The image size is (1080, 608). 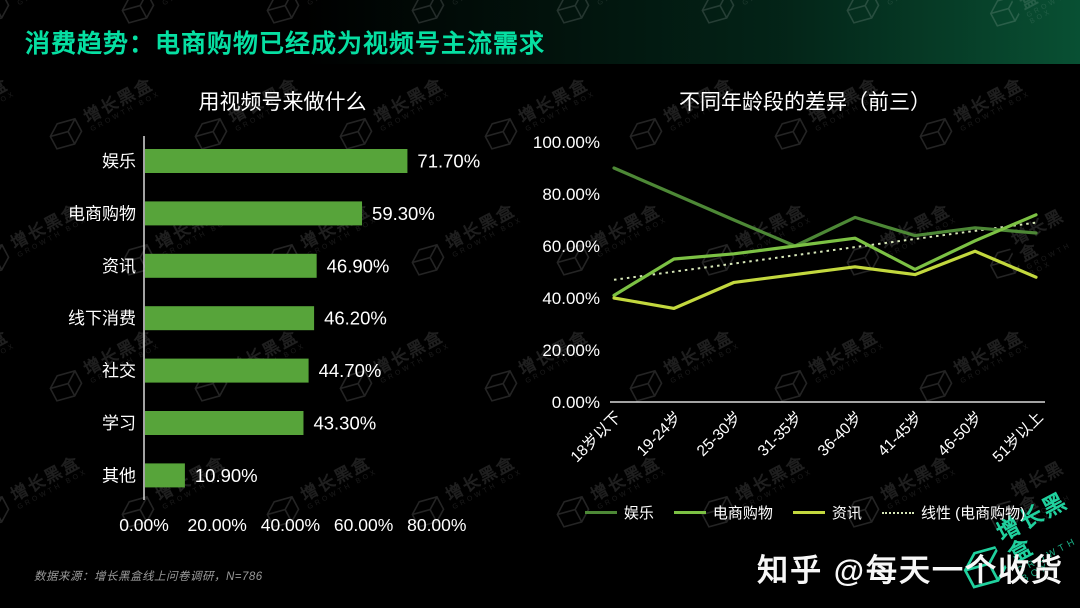 What do you see at coordinates (825, 207) in the screenshot?
I see `series-line-娱乐` at bounding box center [825, 207].